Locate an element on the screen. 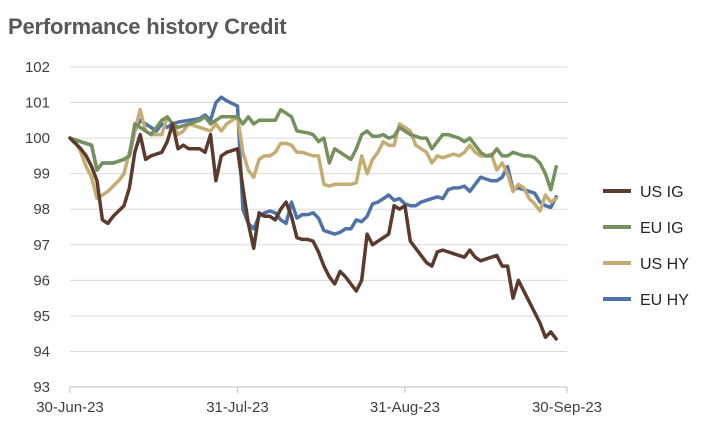 The image size is (720, 432). x-tick-label: 30-Jun-23 is located at coordinates (70, 407).